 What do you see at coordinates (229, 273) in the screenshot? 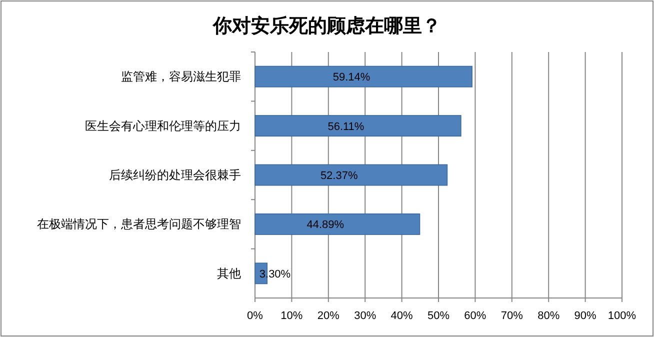
I see `y-tick-label: 其他` at bounding box center [229, 273].